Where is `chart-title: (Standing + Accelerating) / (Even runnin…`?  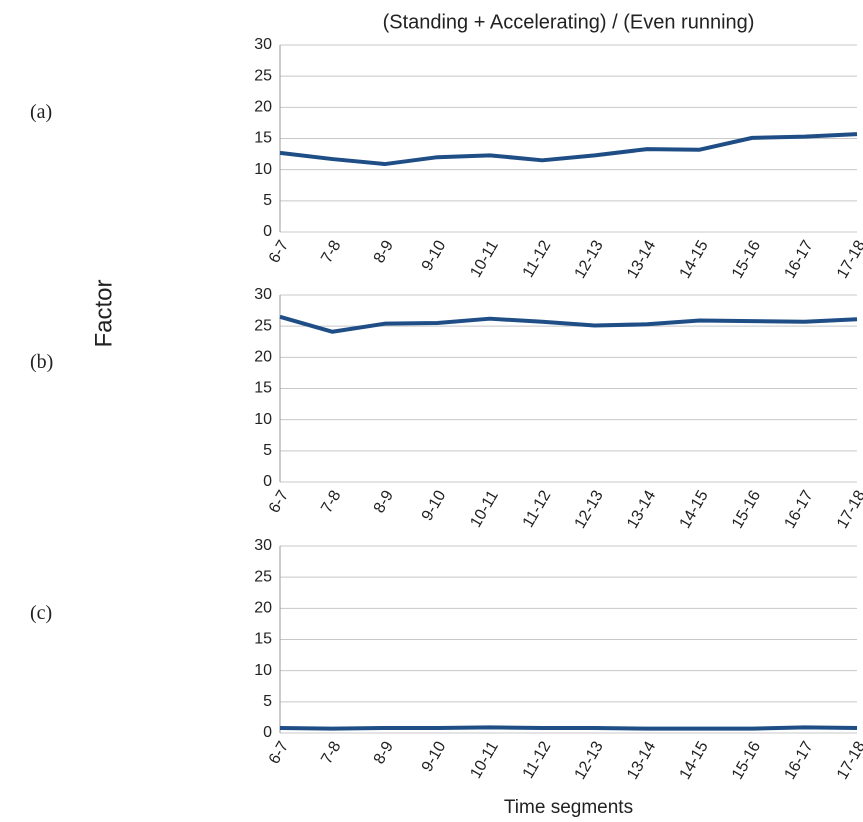
chart-title: (Standing + Accelerating) / (Even runnin… is located at coordinates (569, 22).